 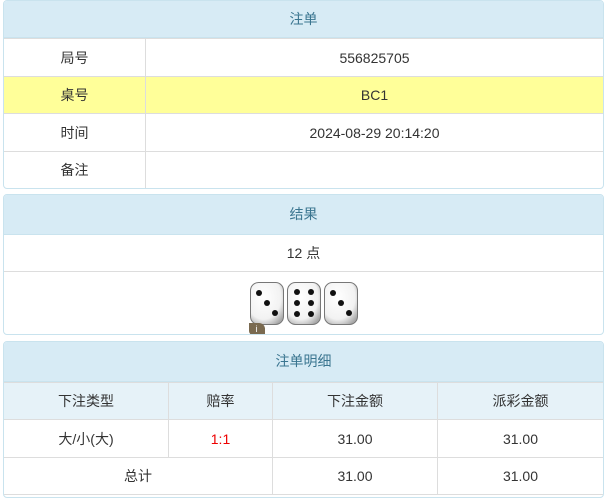 What do you see at coordinates (303, 253) in the screenshot?
I see `result-points: 12 点` at bounding box center [303, 253].